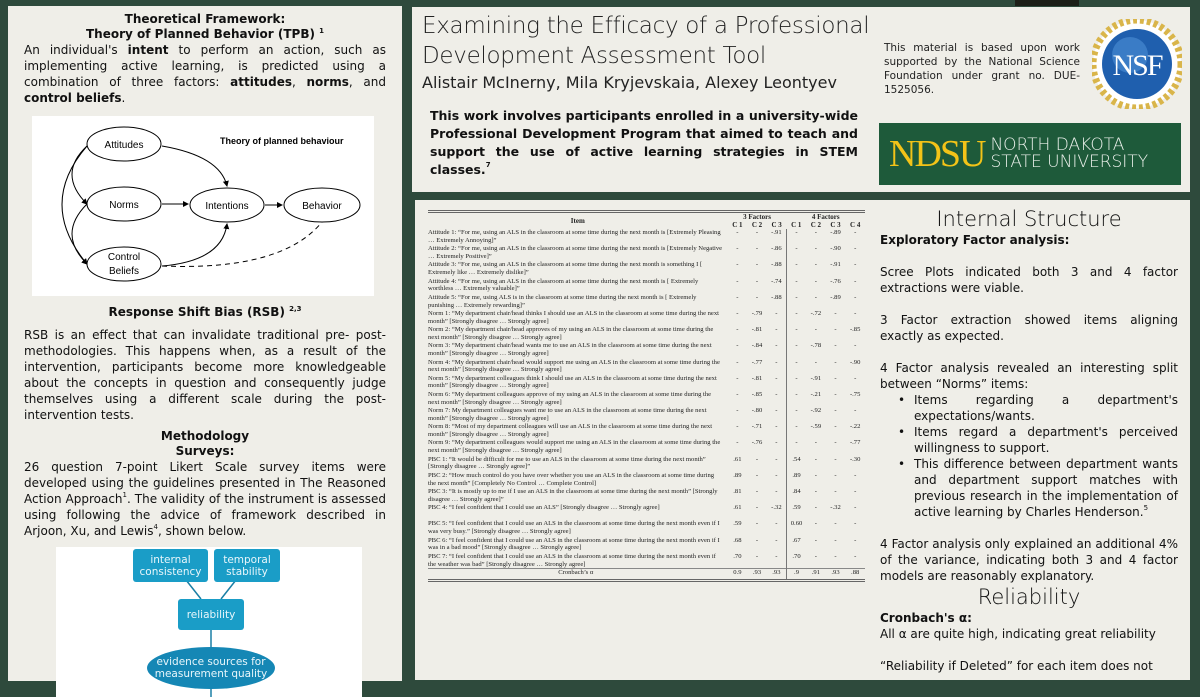 The image size is (1200, 697). Describe the element at coordinates (211, 614) in the screenshot. I see `reliability-box: reliability` at that location.